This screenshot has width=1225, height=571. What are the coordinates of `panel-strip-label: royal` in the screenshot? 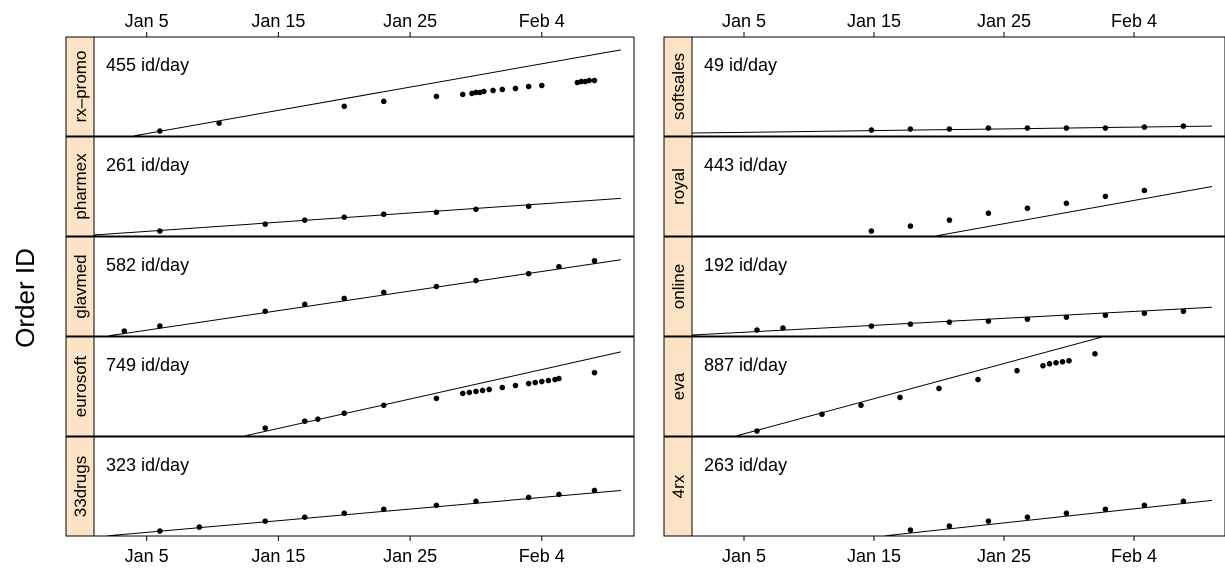 It's located at (678, 186).